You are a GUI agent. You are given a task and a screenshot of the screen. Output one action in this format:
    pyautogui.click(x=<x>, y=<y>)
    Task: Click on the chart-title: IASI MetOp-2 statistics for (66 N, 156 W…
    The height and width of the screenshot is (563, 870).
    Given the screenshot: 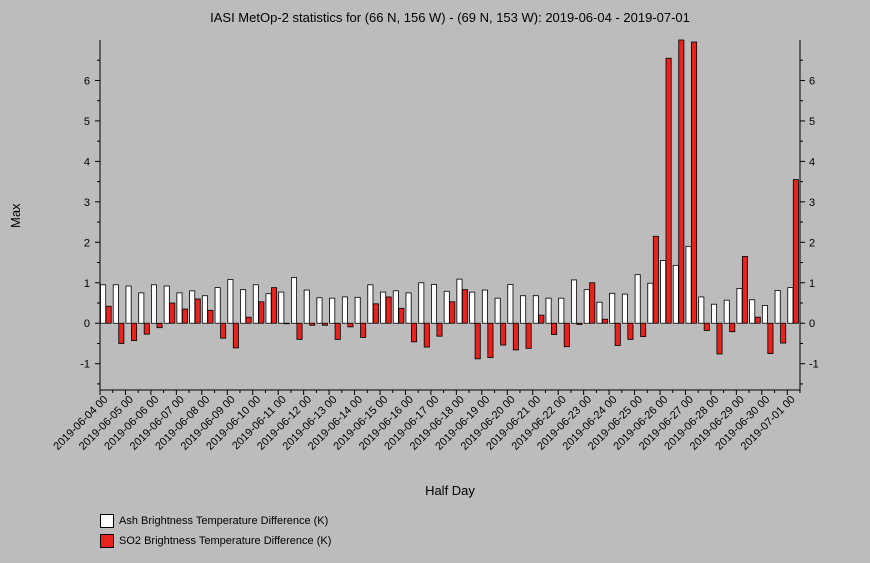 What is the action you would take?
    pyautogui.click(x=450, y=17)
    